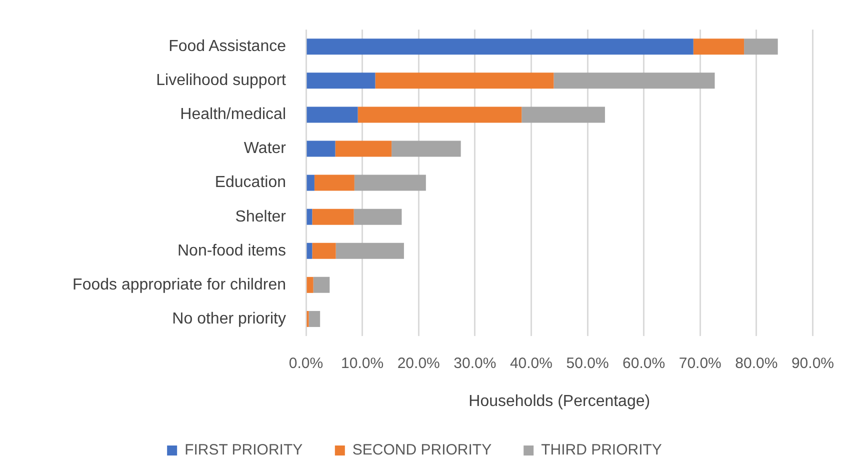  Describe the element at coordinates (587, 363) in the screenshot. I see `x-tick-label: 50.0%` at that location.